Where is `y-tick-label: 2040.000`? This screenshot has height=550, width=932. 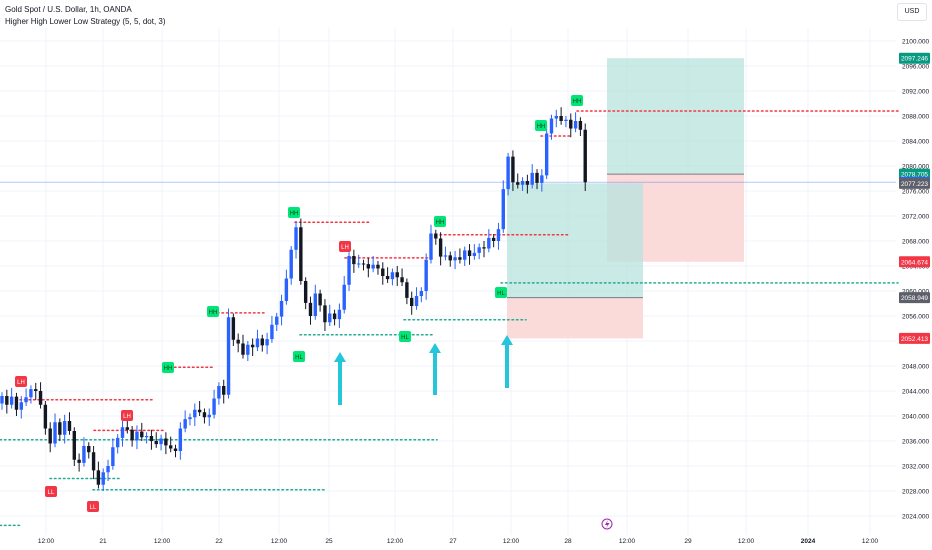
y-tick-label: 2040.000 is located at coordinates (915, 417).